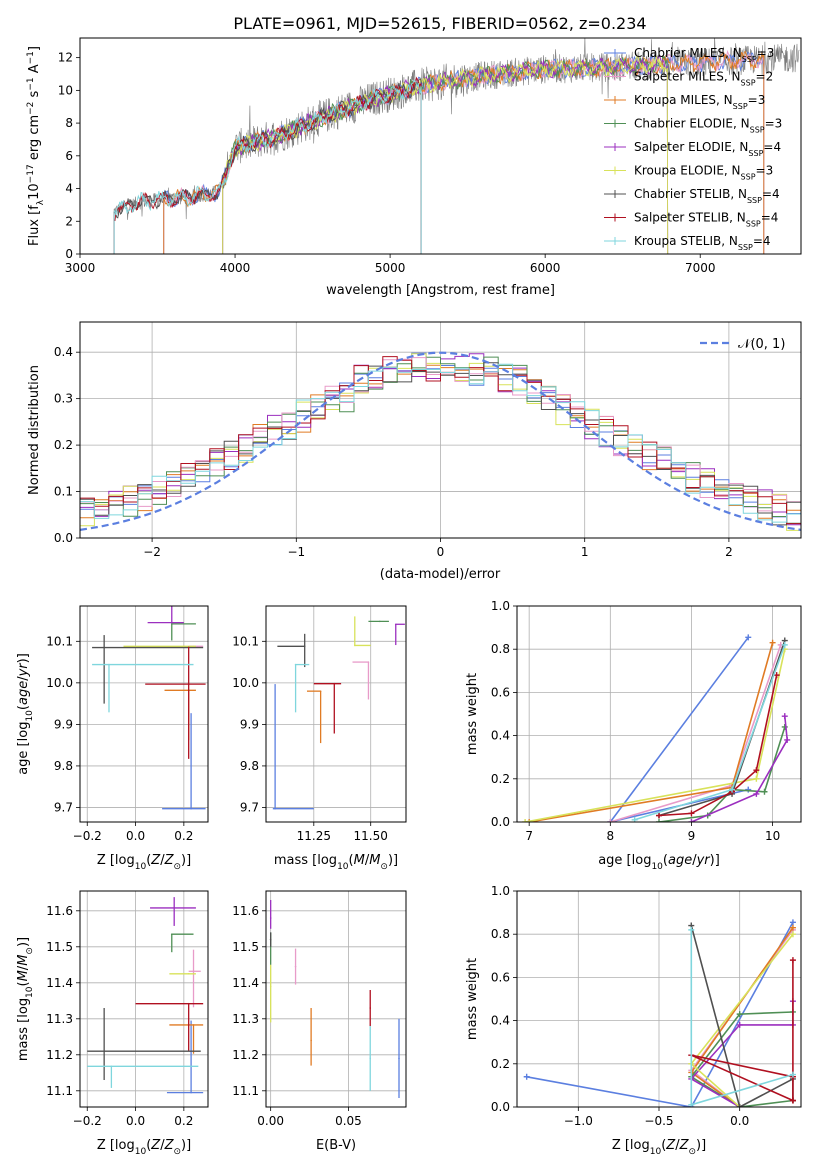  What do you see at coordinates (500, 606) in the screenshot?
I see `y-tick-label: 1.0` at bounding box center [500, 606].